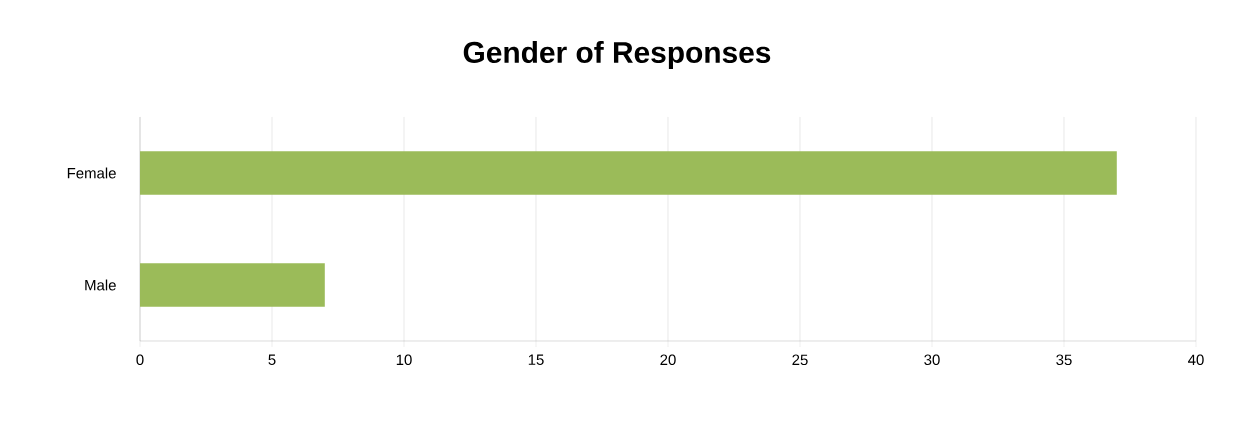 This screenshot has height=424, width=1234. Describe the element at coordinates (1196, 360) in the screenshot. I see `x-tick-label: 40` at that location.